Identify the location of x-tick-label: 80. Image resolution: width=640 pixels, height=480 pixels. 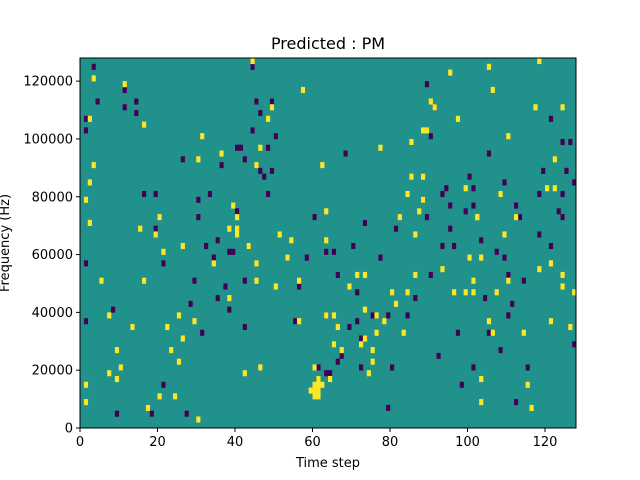
(390, 442).